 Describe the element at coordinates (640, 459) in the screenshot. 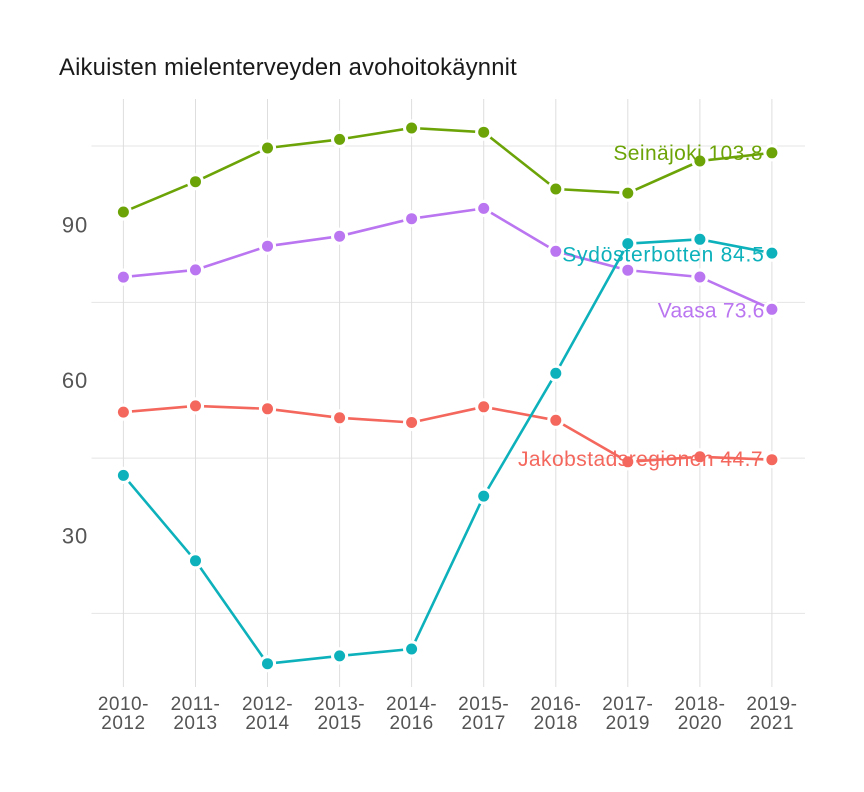

I see `svg-text: Jakobstadsregionen 44.7` at that location.